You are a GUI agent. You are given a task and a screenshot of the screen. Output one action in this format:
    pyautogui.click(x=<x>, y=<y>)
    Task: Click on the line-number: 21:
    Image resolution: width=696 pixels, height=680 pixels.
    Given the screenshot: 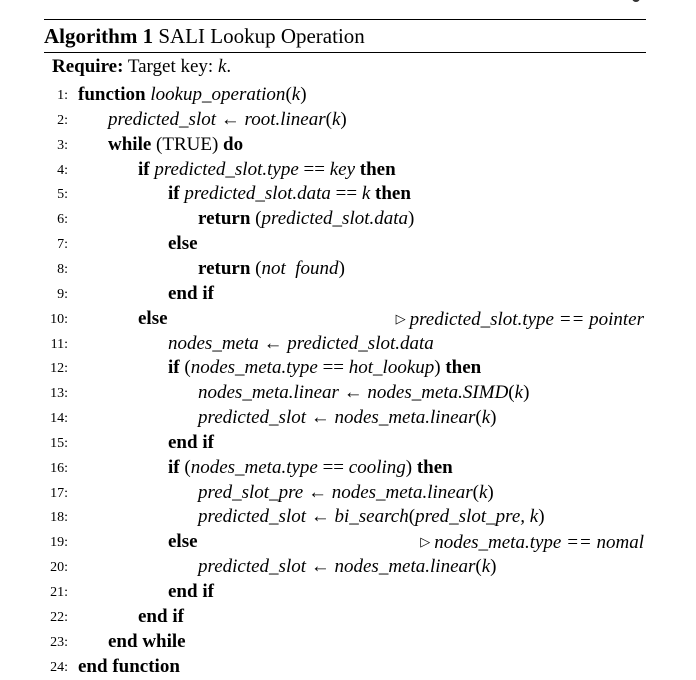 What is the action you would take?
    pyautogui.click(x=59, y=592)
    